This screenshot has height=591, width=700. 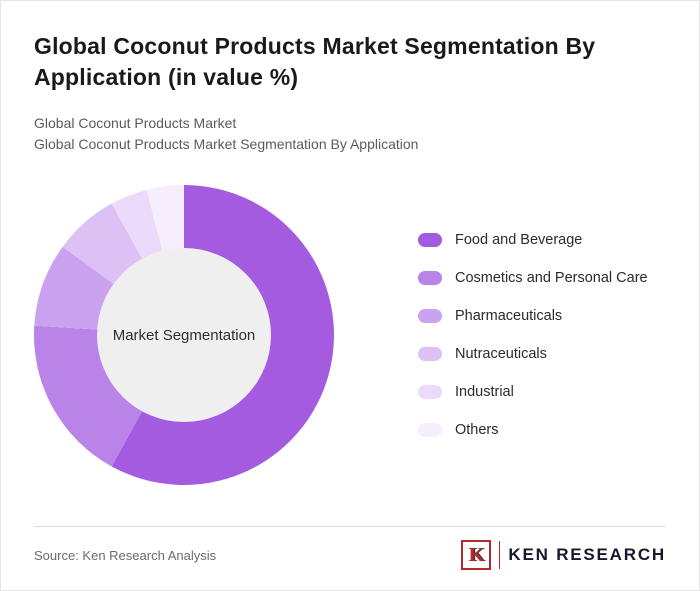 I want to click on legend-item: Cosmetics and Personal Care, so click(x=533, y=278).